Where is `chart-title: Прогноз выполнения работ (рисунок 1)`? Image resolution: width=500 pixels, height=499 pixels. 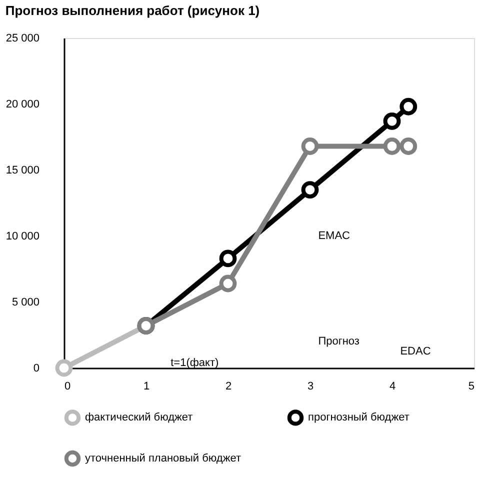
chart-title: Прогноз выполнения работ (рисунок 1) is located at coordinates (132, 10).